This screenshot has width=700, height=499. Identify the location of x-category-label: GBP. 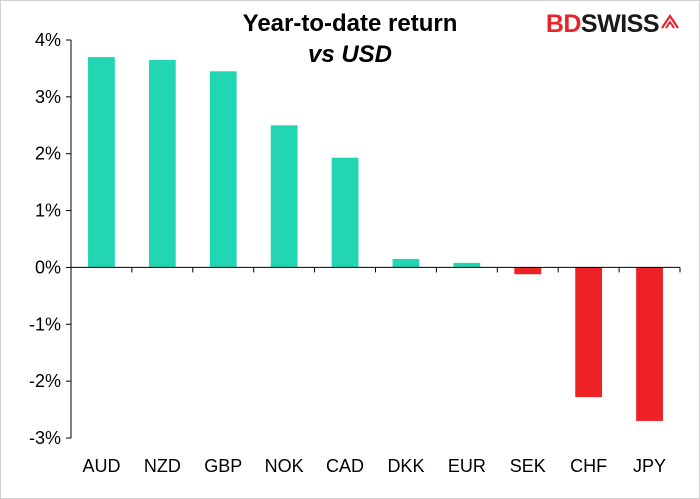
(223, 466).